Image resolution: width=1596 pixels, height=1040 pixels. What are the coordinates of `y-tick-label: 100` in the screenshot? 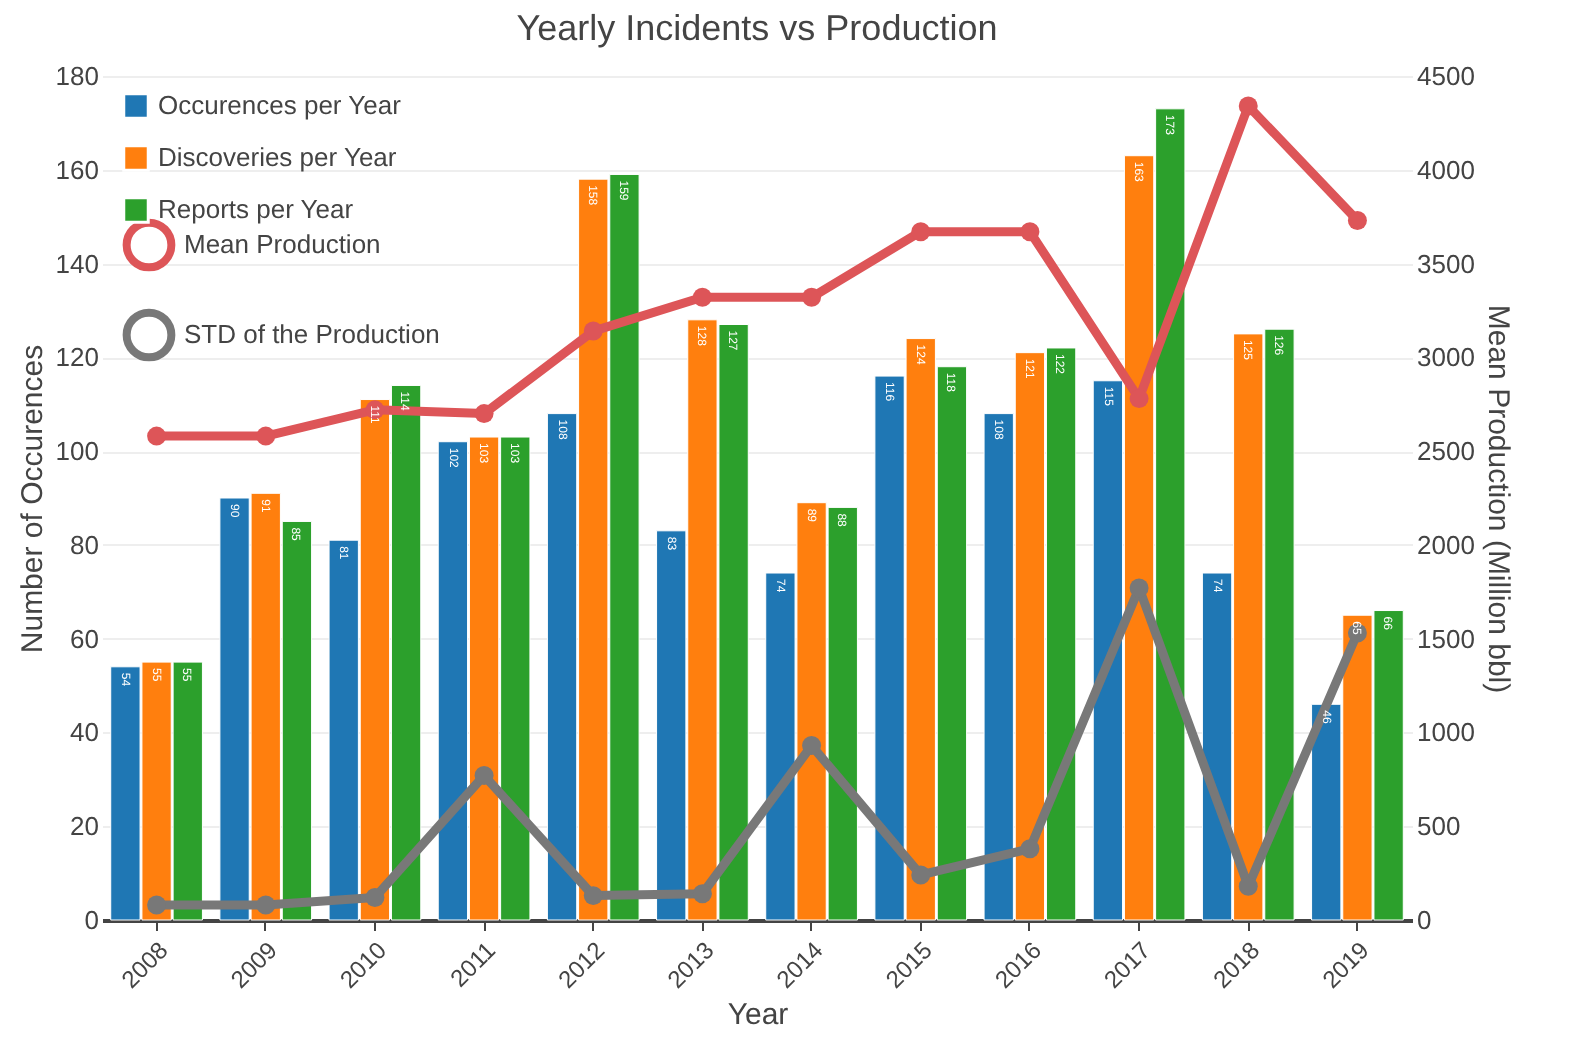 It's located at (77, 451).